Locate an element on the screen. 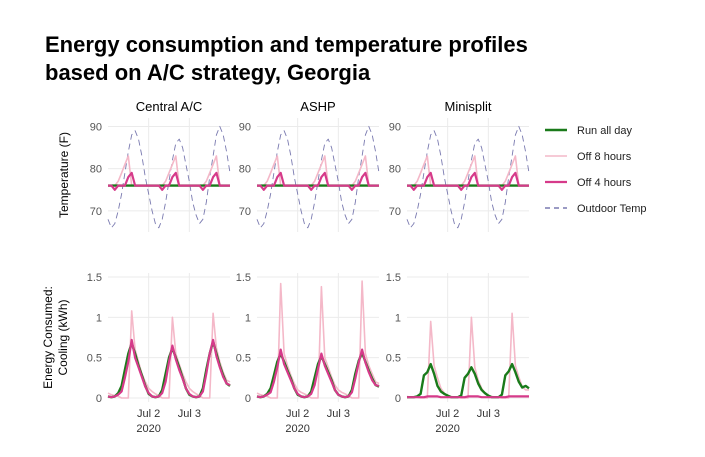 Image resolution: width=705 pixels, height=457 pixels. panel-temperature-minisplit: 70 80 90 Minisplit is located at coordinates (459, 165).